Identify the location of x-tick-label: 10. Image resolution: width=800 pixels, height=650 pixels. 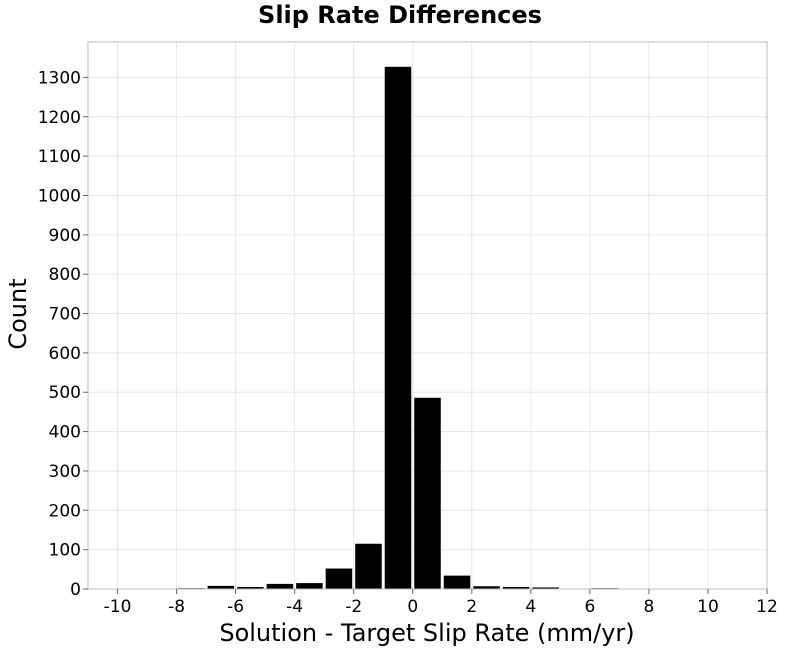
(708, 607).